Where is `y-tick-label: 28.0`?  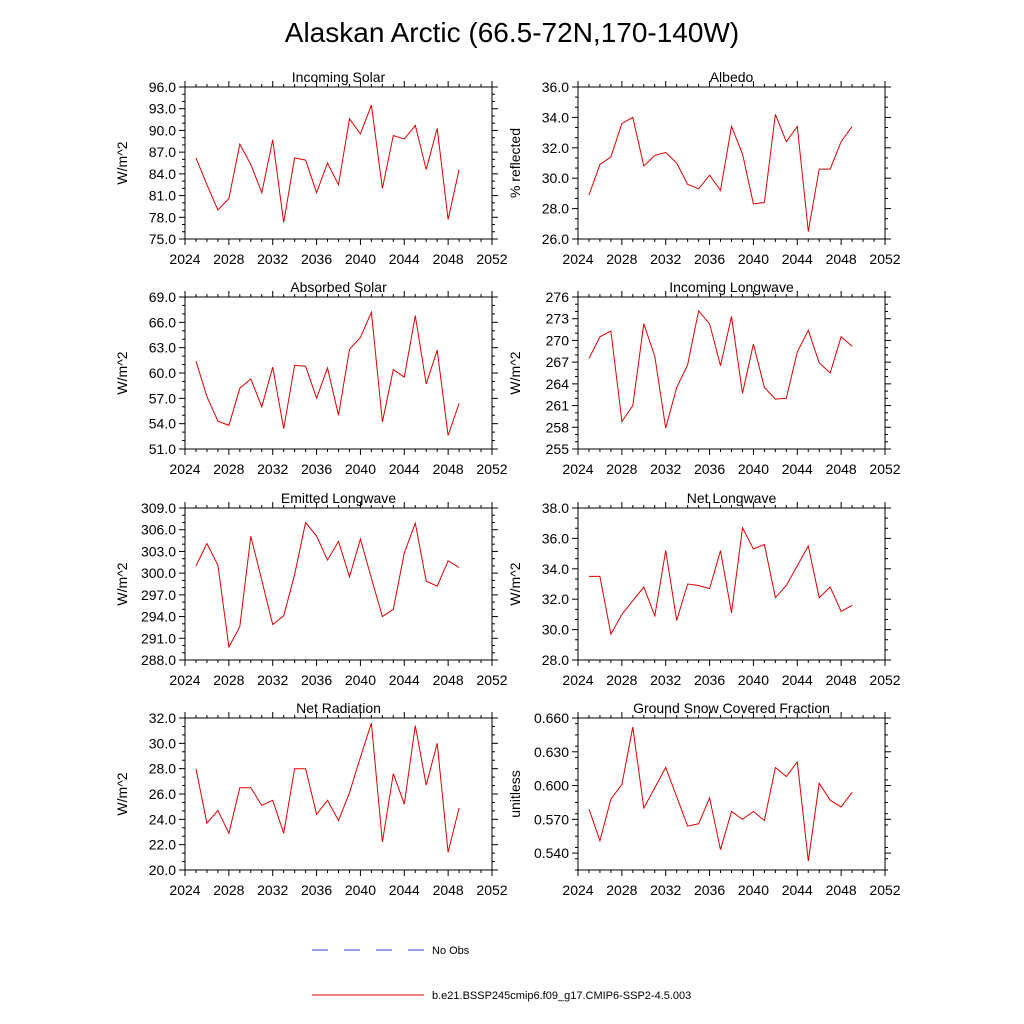 y-tick-label: 28.0 is located at coordinates (555, 660).